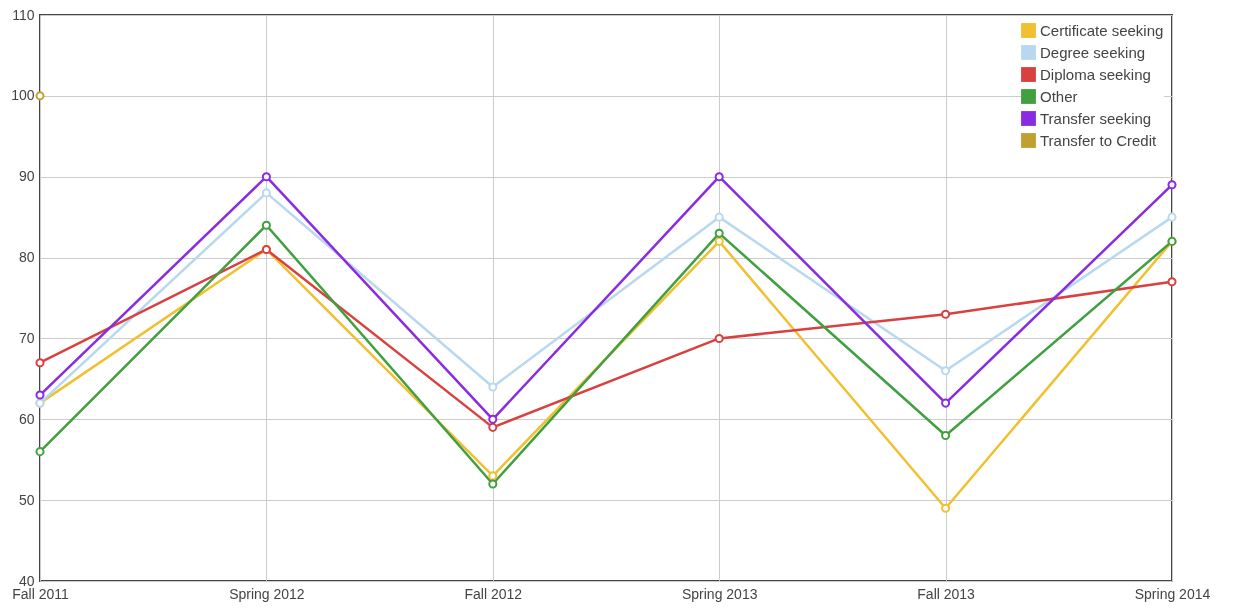 The image size is (1238, 613). Describe the element at coordinates (26, 337) in the screenshot. I see `y-tick-label: 70` at that location.